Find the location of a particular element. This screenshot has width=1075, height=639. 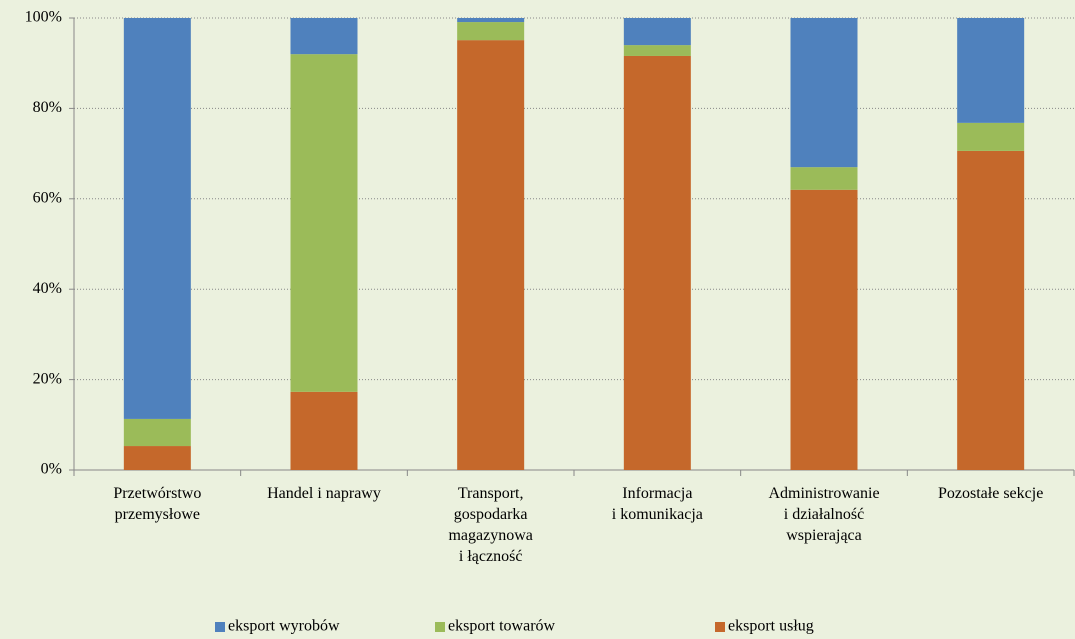

x-tick-label: Handel i naprawy is located at coordinates (324, 493).